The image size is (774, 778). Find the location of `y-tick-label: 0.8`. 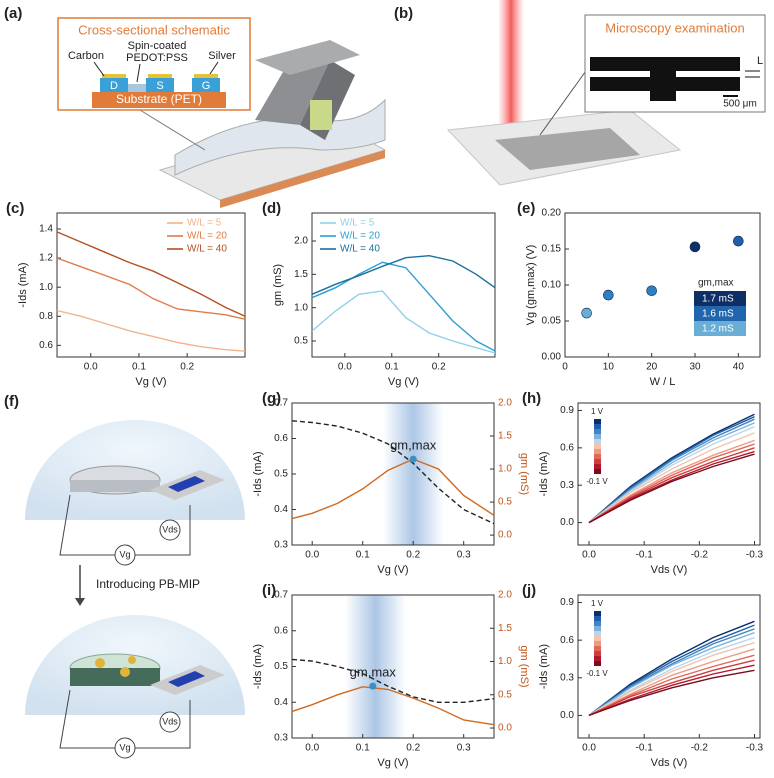

y-tick-label: 0.8 is located at coordinates (46, 316).